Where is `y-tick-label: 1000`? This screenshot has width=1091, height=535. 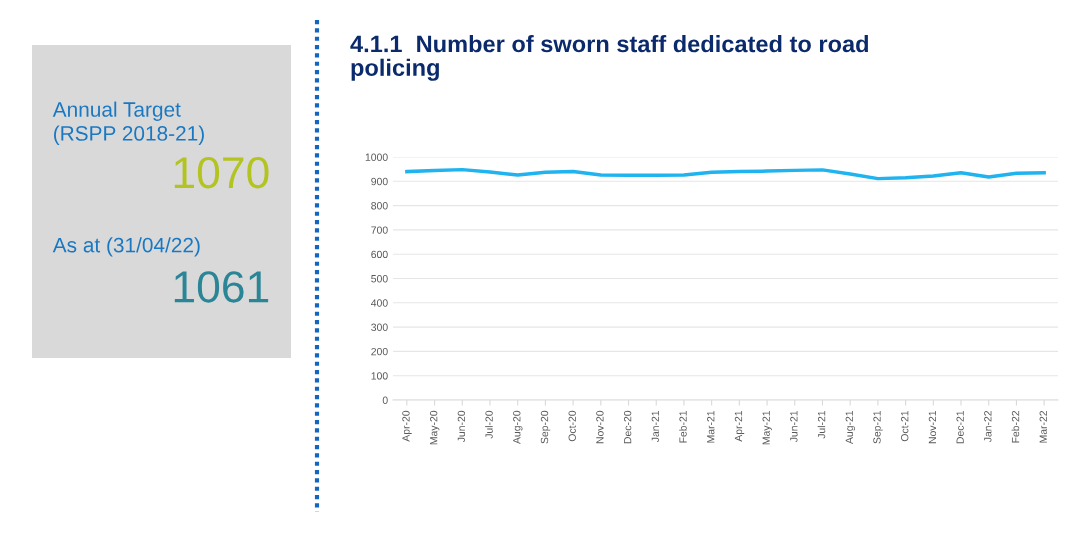
y-tick-label: 1000 is located at coordinates (376, 157).